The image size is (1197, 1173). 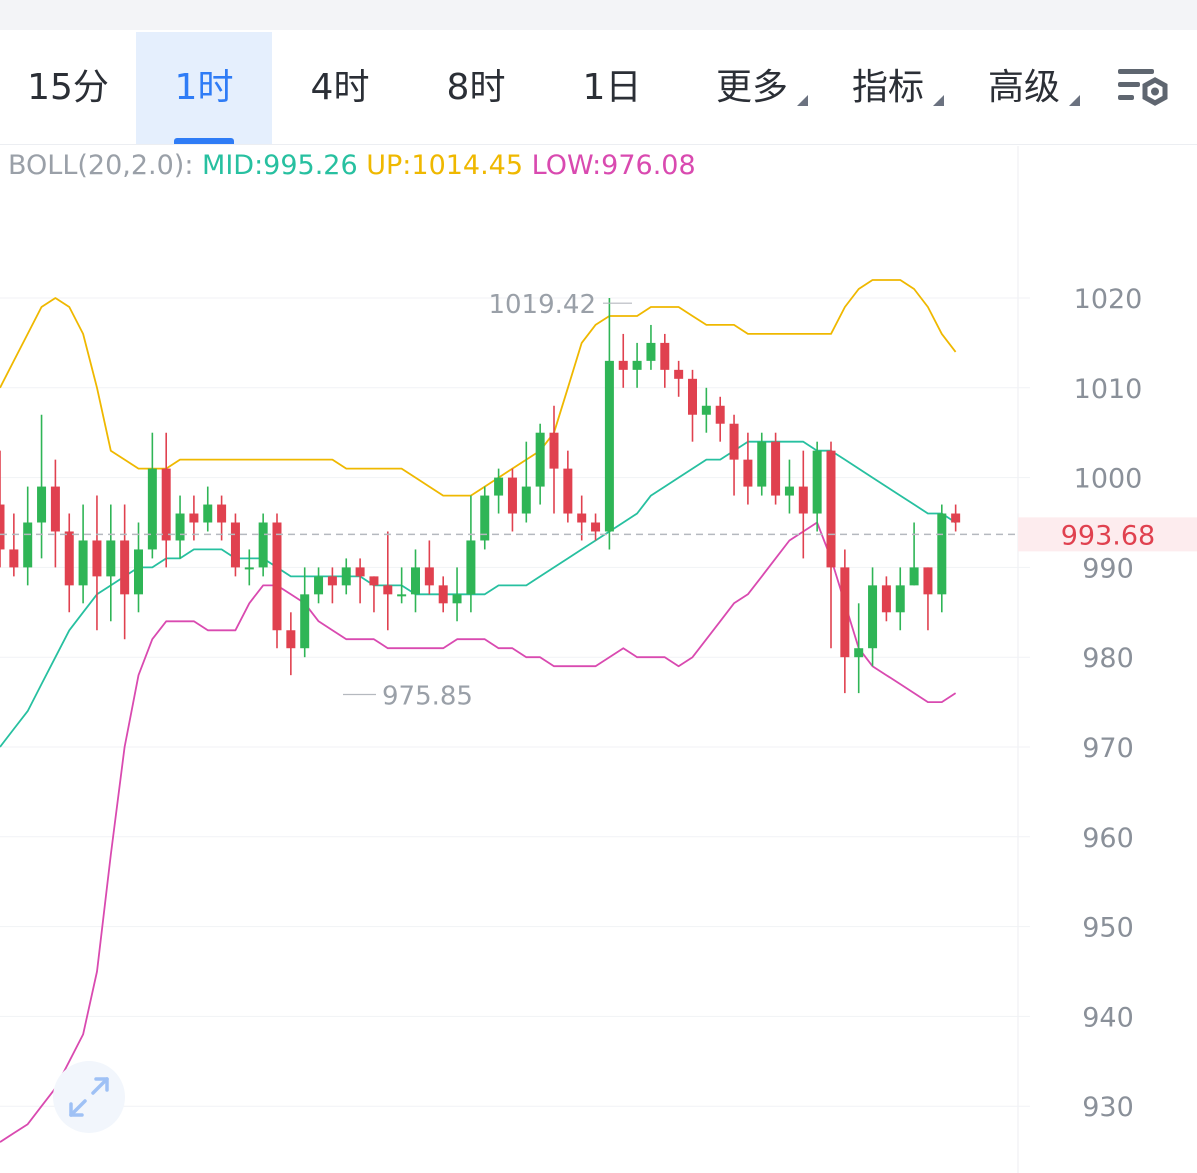 I want to click on boll-up-line, so click(x=478, y=388).